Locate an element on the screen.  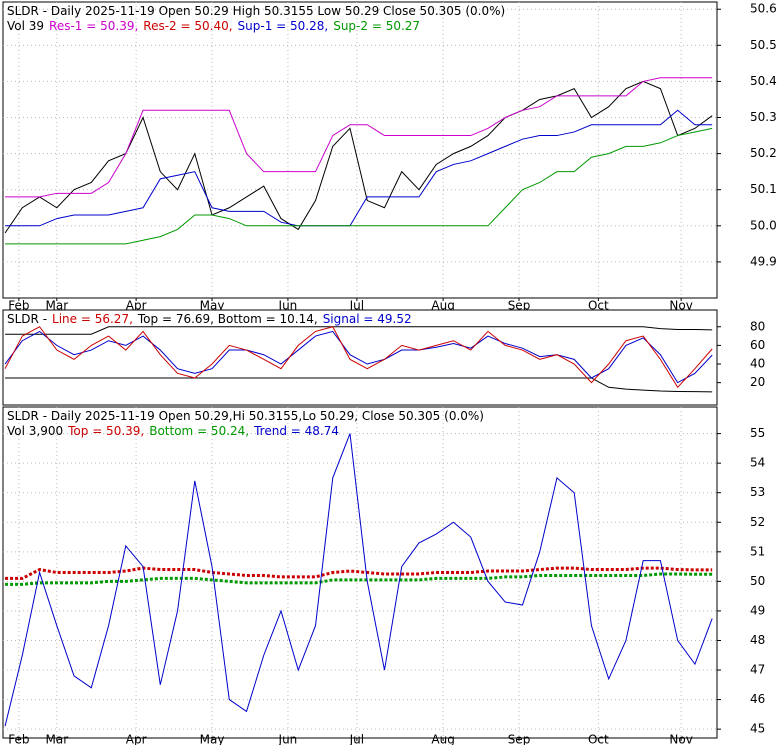
y-tick-label: 46 is located at coordinates (757, 699).